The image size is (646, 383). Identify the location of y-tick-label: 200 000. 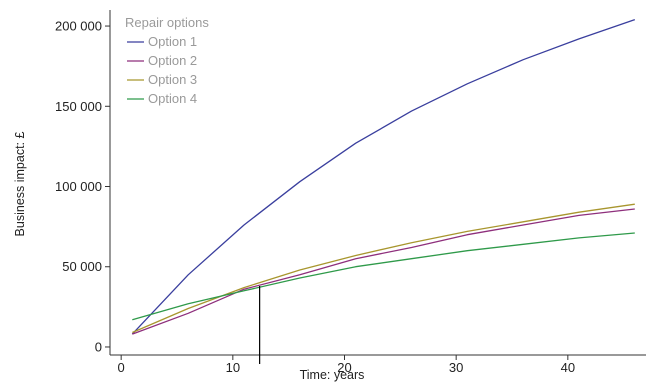
(78, 26).